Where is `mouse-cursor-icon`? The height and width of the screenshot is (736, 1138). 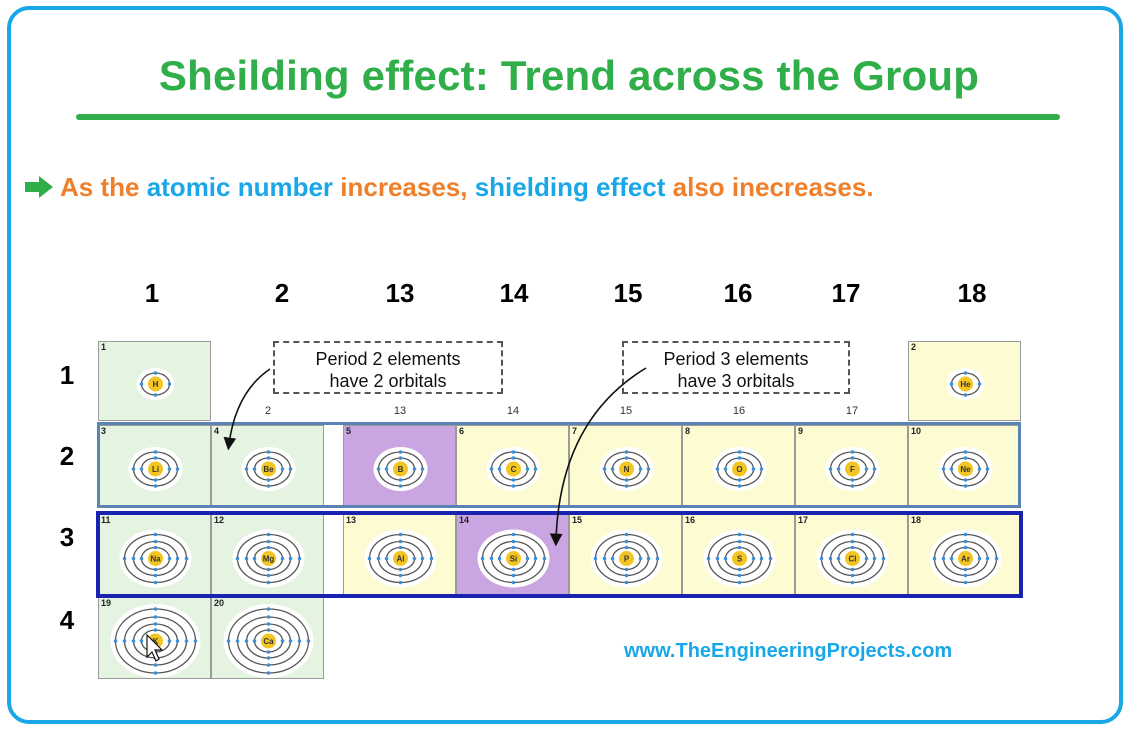 mouse-cursor-icon is located at coordinates (155, 647).